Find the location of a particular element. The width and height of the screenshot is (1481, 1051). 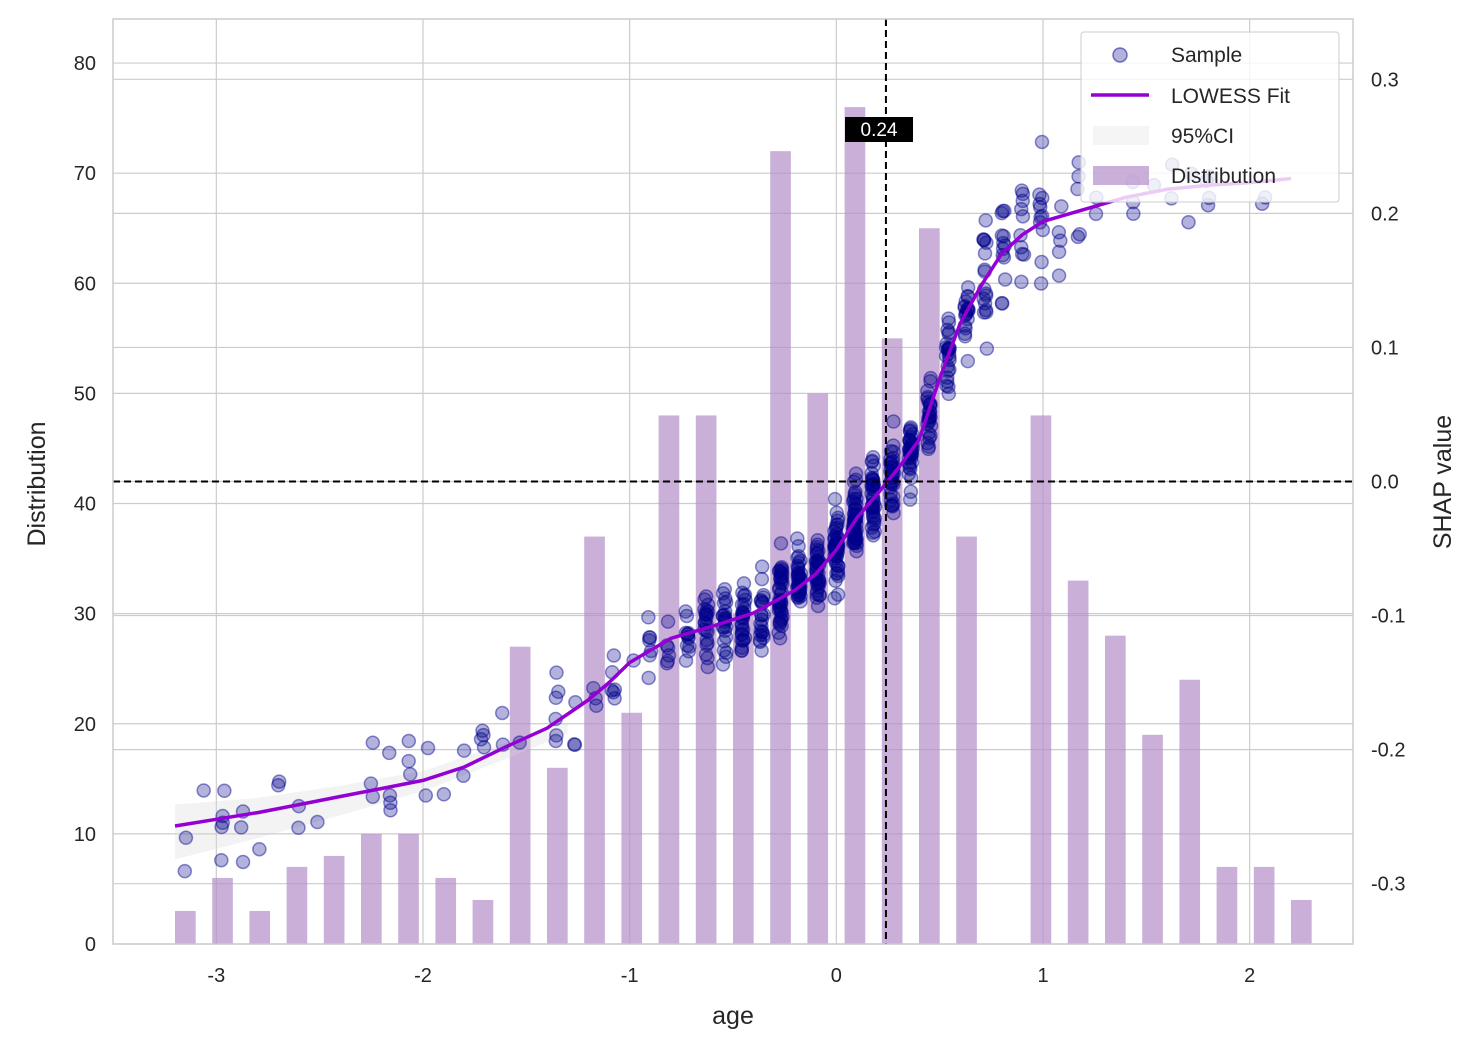

x-tick-label: 0 is located at coordinates (836, 976).